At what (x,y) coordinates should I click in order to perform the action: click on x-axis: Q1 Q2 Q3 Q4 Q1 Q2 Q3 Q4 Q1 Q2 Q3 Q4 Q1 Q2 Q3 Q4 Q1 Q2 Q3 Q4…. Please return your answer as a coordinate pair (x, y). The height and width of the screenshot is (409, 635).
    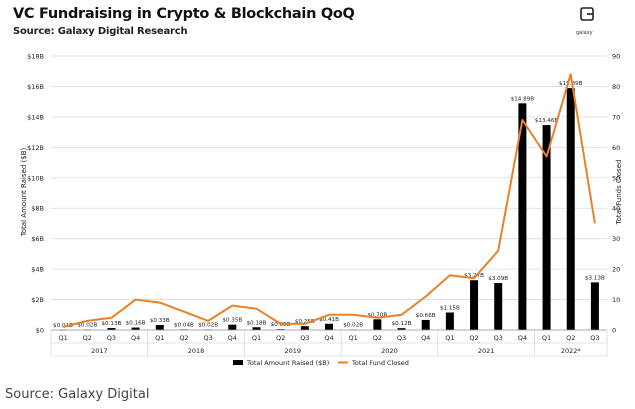
    Looking at the image, I should click on (329, 343).